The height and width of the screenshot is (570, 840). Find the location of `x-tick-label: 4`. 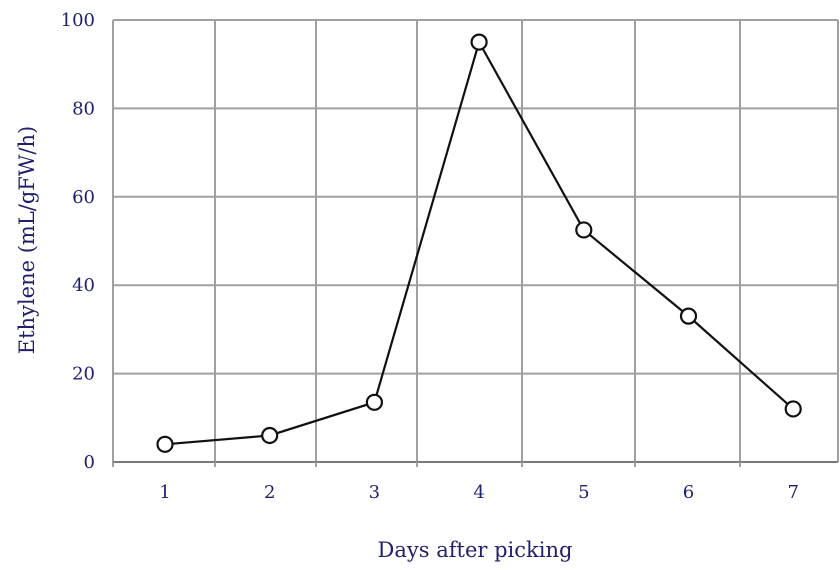

x-tick-label: 4 is located at coordinates (478, 492).